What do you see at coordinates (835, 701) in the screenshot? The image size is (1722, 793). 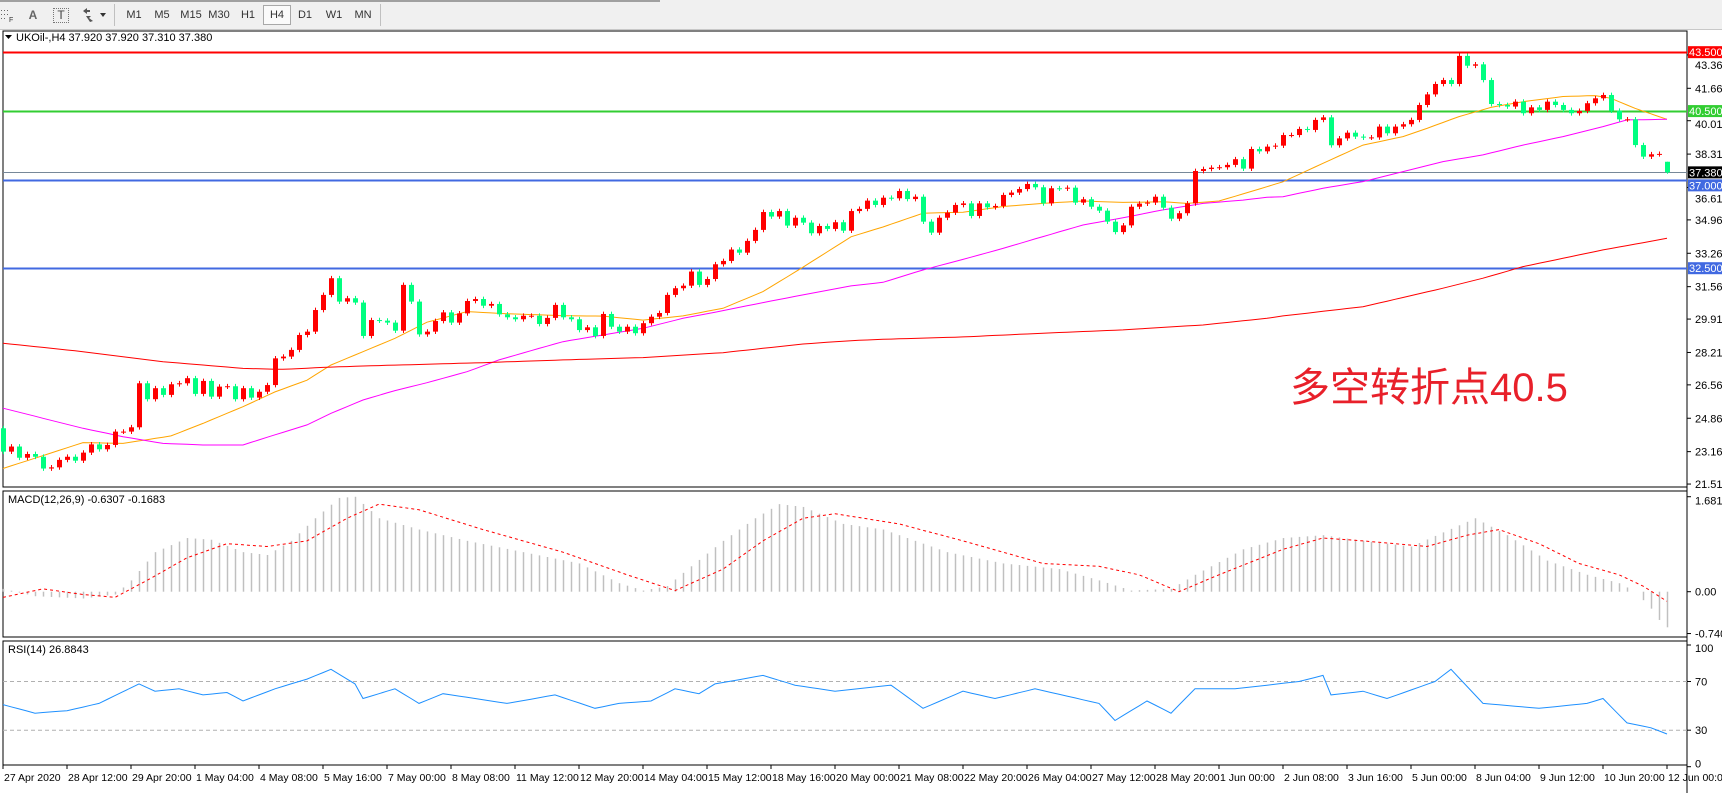 I see `rsi-line` at bounding box center [835, 701].